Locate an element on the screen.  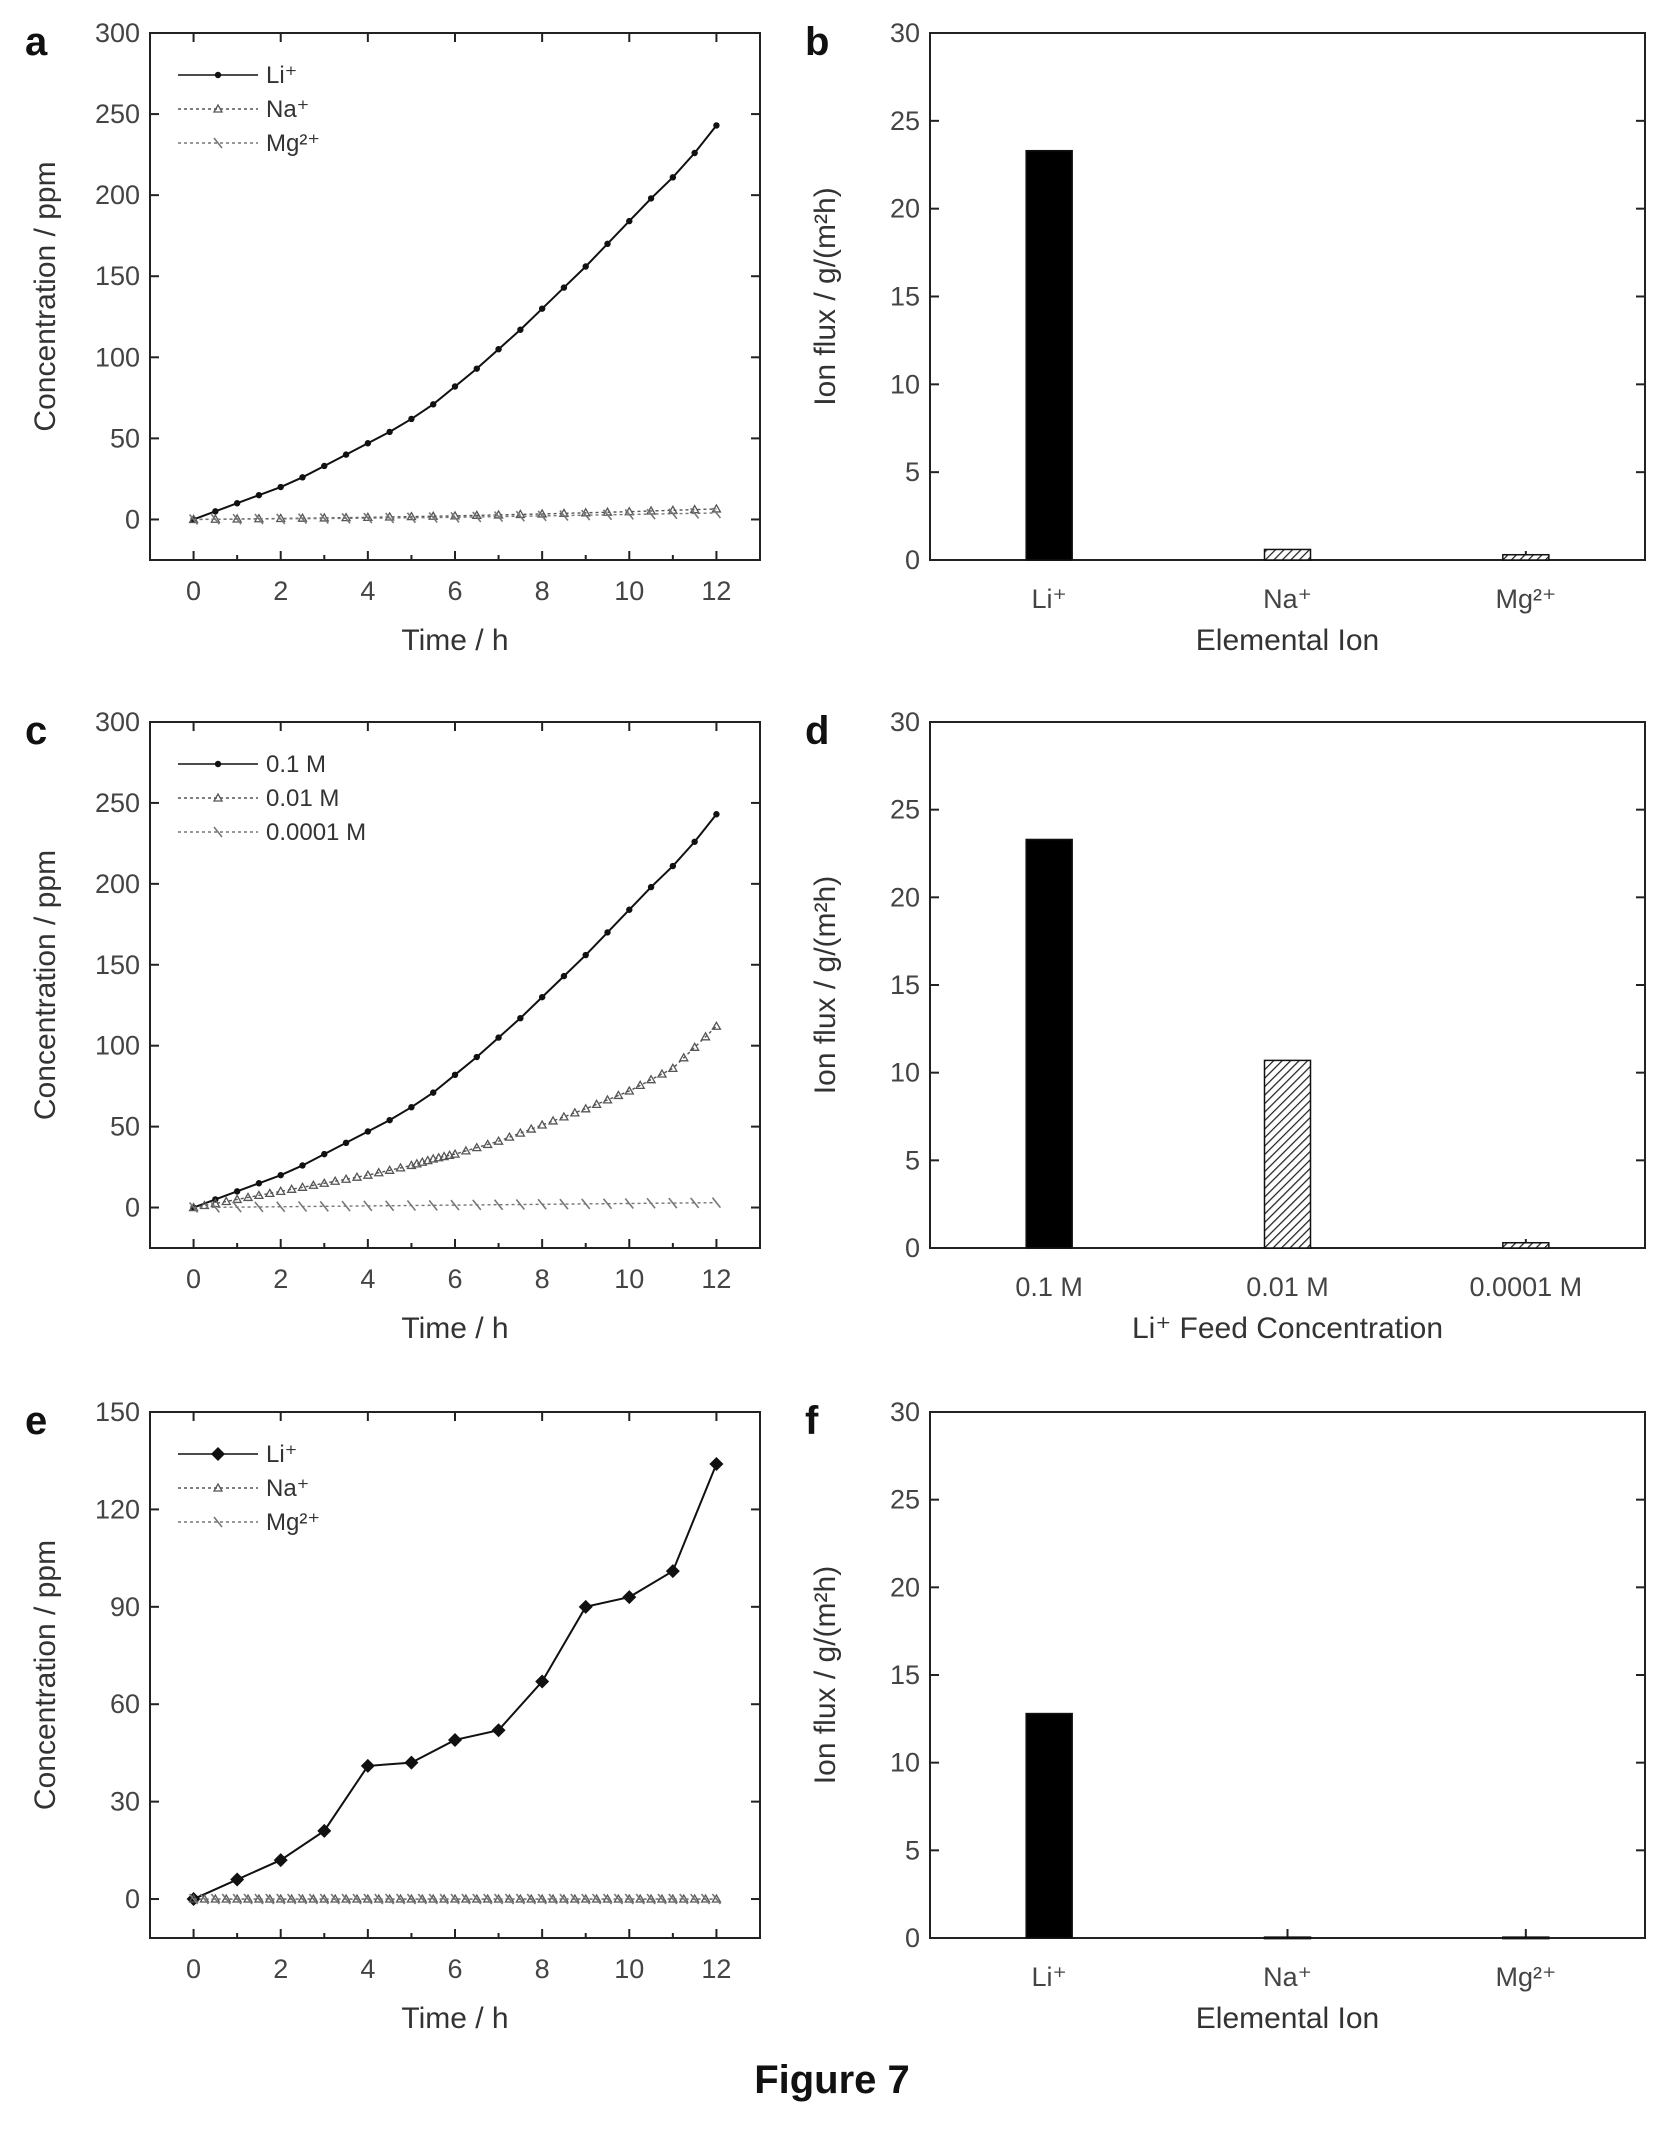
x-tick-label: 10 is located at coordinates (629, 1969).